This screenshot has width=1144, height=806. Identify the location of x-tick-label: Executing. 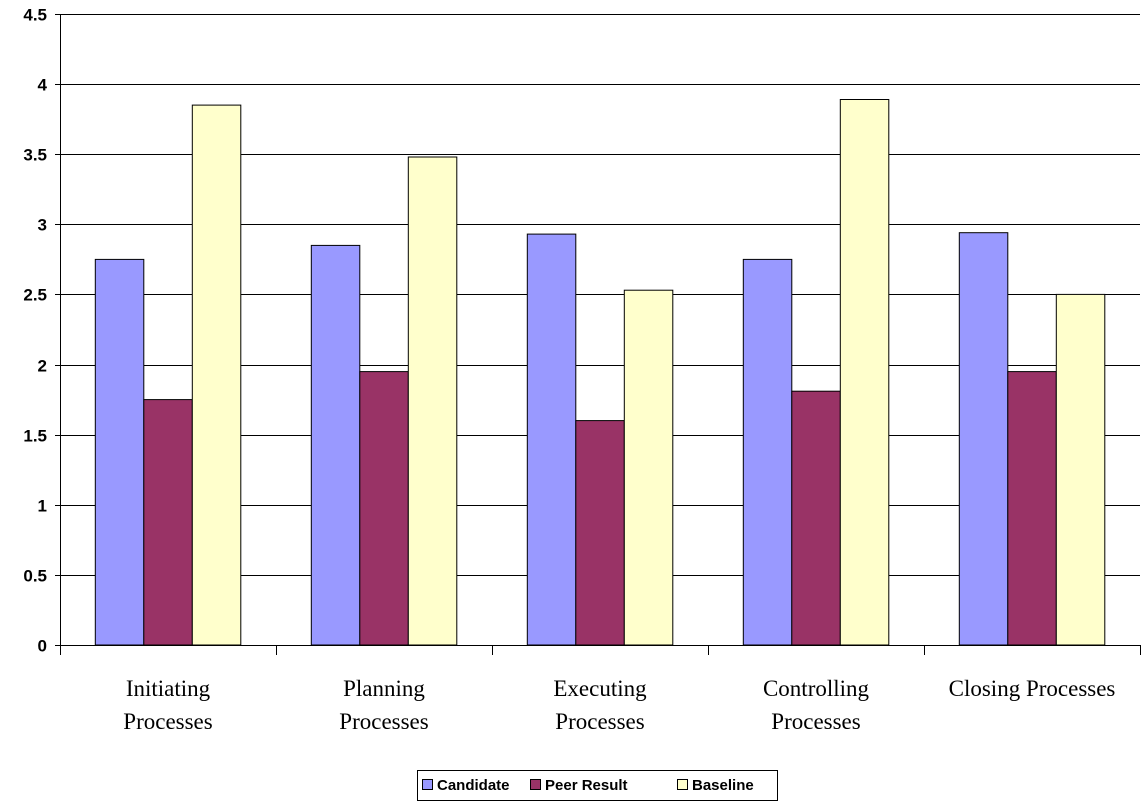
(600, 688).